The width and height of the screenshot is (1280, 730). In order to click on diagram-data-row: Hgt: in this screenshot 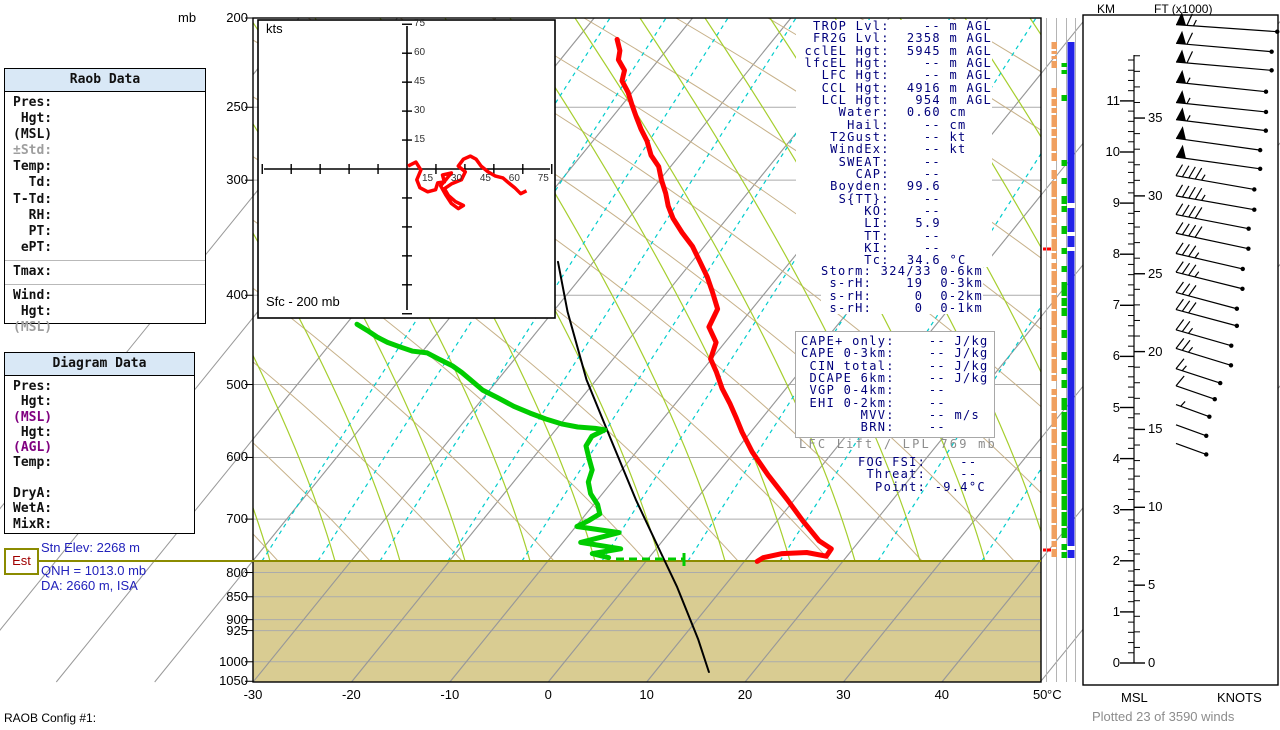, I will do `click(33, 402)`.